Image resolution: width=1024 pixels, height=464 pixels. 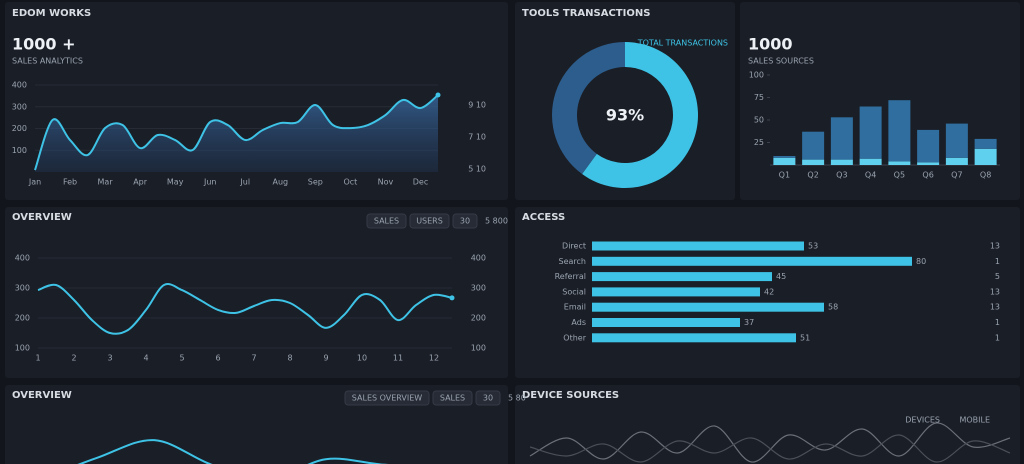 What do you see at coordinates (870, 175) in the screenshot?
I see `x-tick-label: Q4` at bounding box center [870, 175].